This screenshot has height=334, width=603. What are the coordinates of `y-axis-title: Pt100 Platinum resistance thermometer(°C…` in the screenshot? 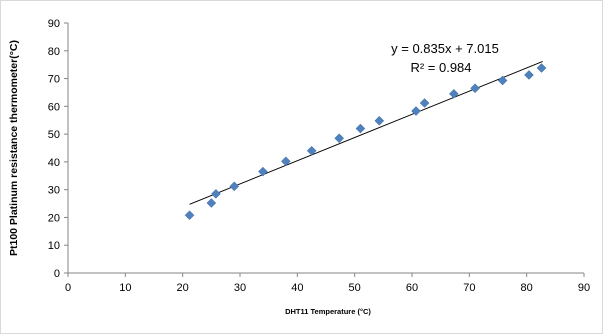 It's located at (14, 148).